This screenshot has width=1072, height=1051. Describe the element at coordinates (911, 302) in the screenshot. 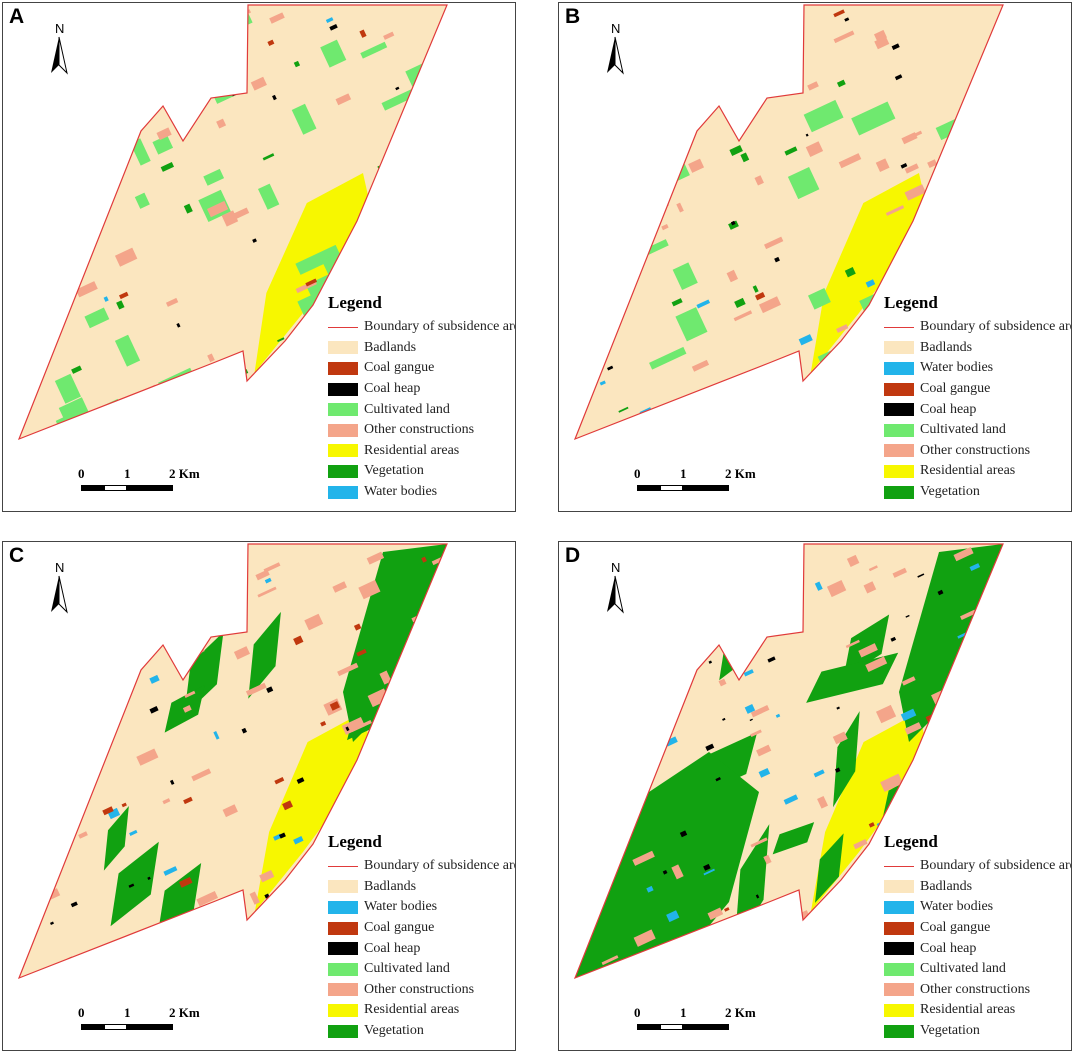

I see `legend-title: Legend` at that location.